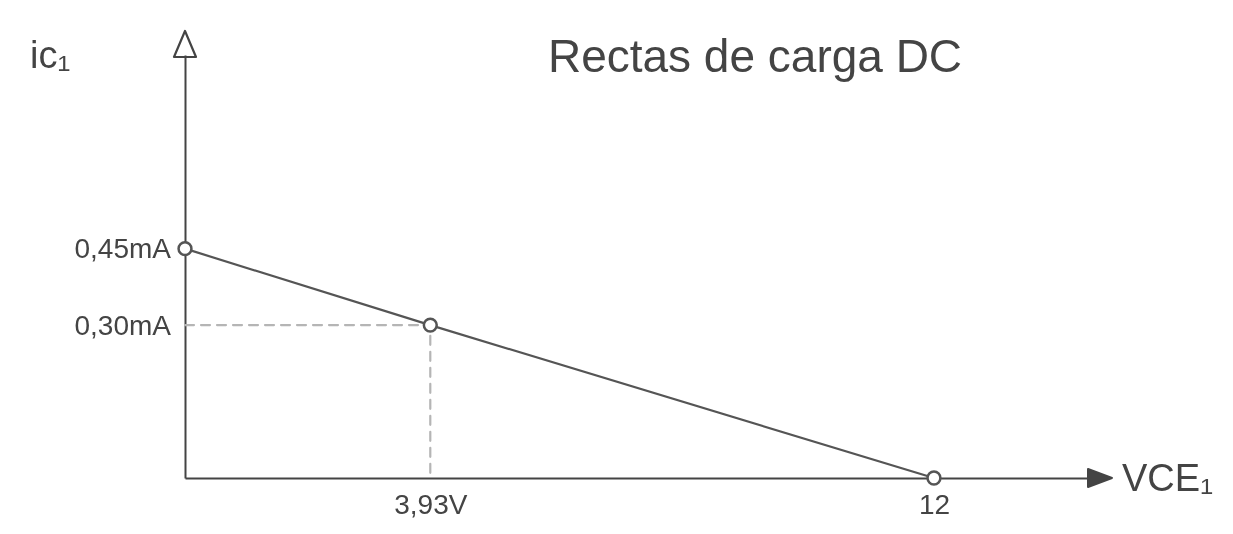  I want to click on y-tick-label: 0,30mA, so click(123, 325).